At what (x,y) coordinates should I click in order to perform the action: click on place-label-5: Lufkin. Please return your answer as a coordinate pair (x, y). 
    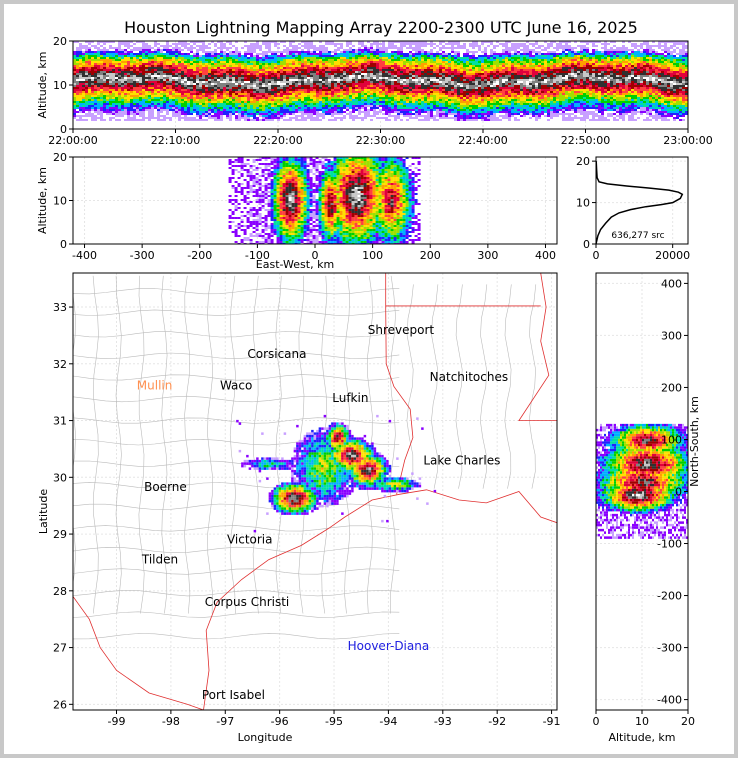
    Looking at the image, I should click on (350, 398).